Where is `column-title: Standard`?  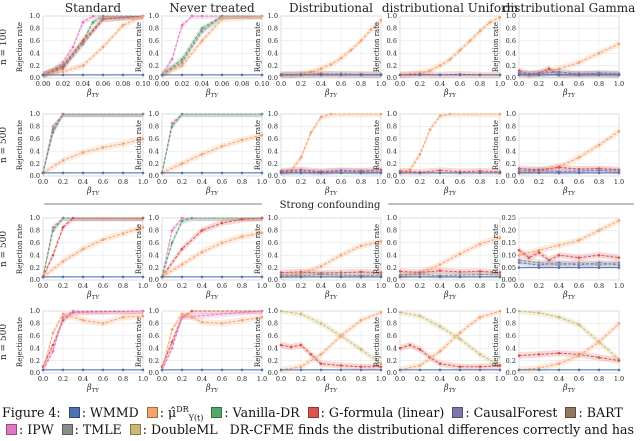 column-title: Standard is located at coordinates (93, 8).